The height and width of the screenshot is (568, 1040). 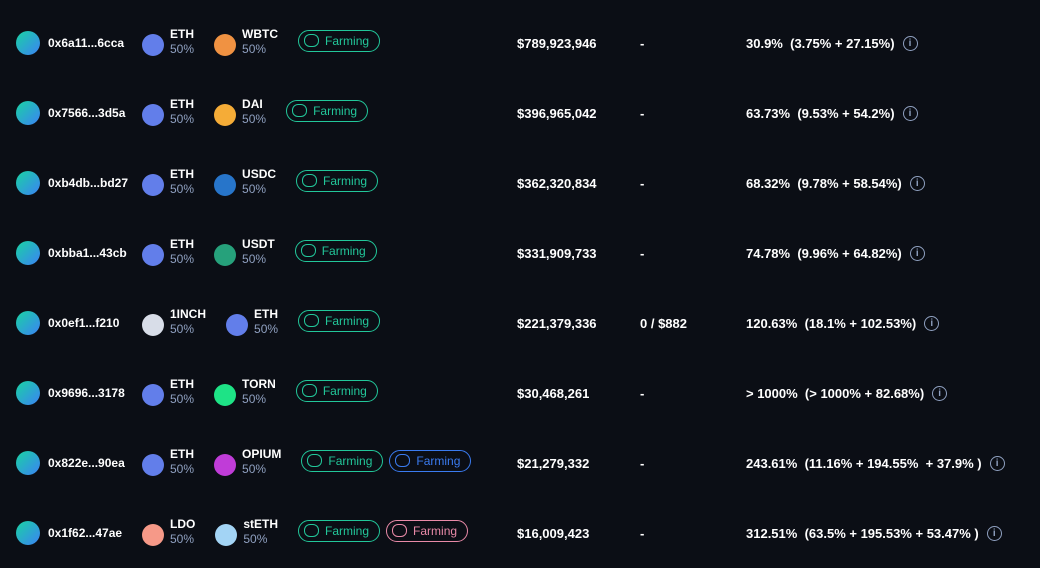 What do you see at coordinates (182, 174) in the screenshot?
I see `token-symbol: ETH` at bounding box center [182, 174].